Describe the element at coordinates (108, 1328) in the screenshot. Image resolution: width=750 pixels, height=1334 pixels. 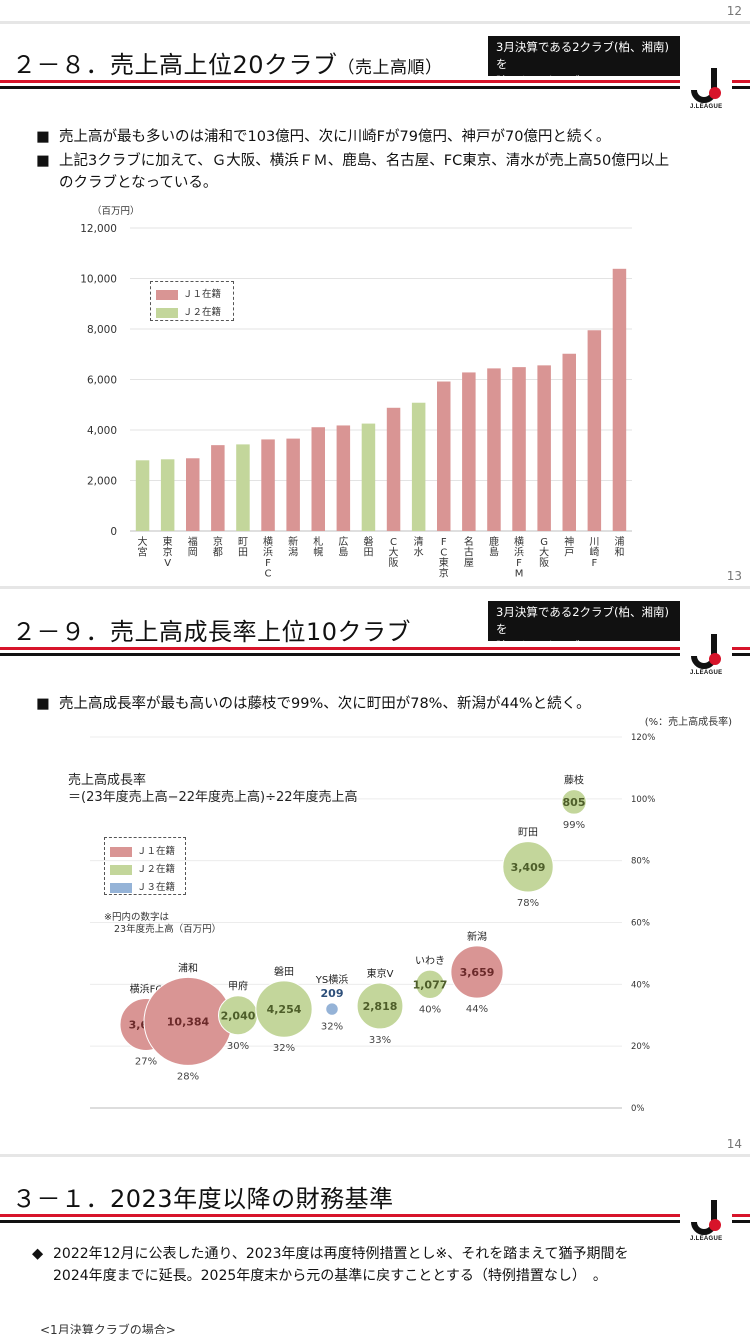
I see `sub-caption: <1月決算クラブの場合>` at that location.